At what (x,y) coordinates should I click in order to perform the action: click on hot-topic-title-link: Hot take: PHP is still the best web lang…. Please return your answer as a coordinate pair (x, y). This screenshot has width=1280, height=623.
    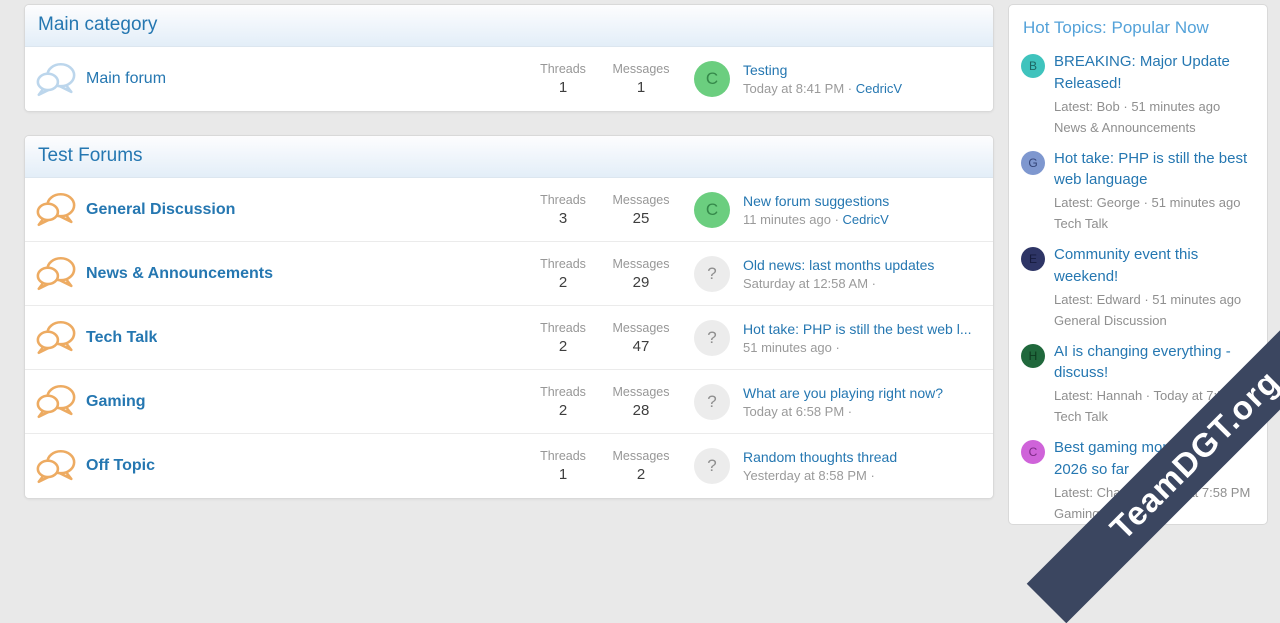
    Looking at the image, I should click on (1151, 169).